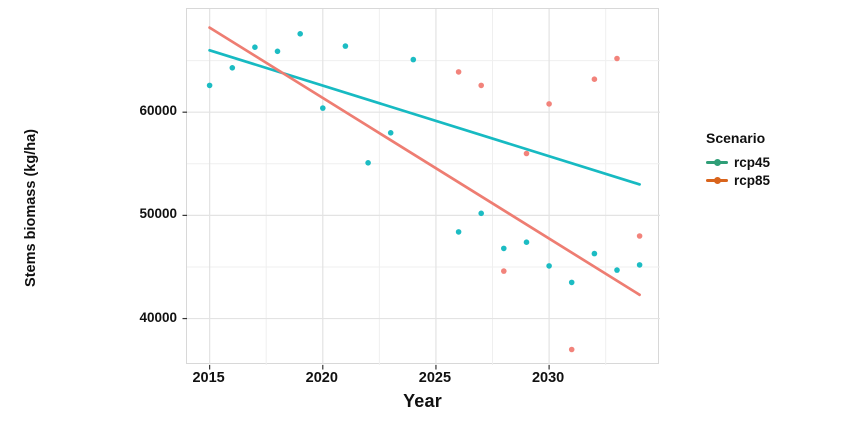 This screenshot has width=844, height=422. I want to click on x-axis-title: Year, so click(422, 401).